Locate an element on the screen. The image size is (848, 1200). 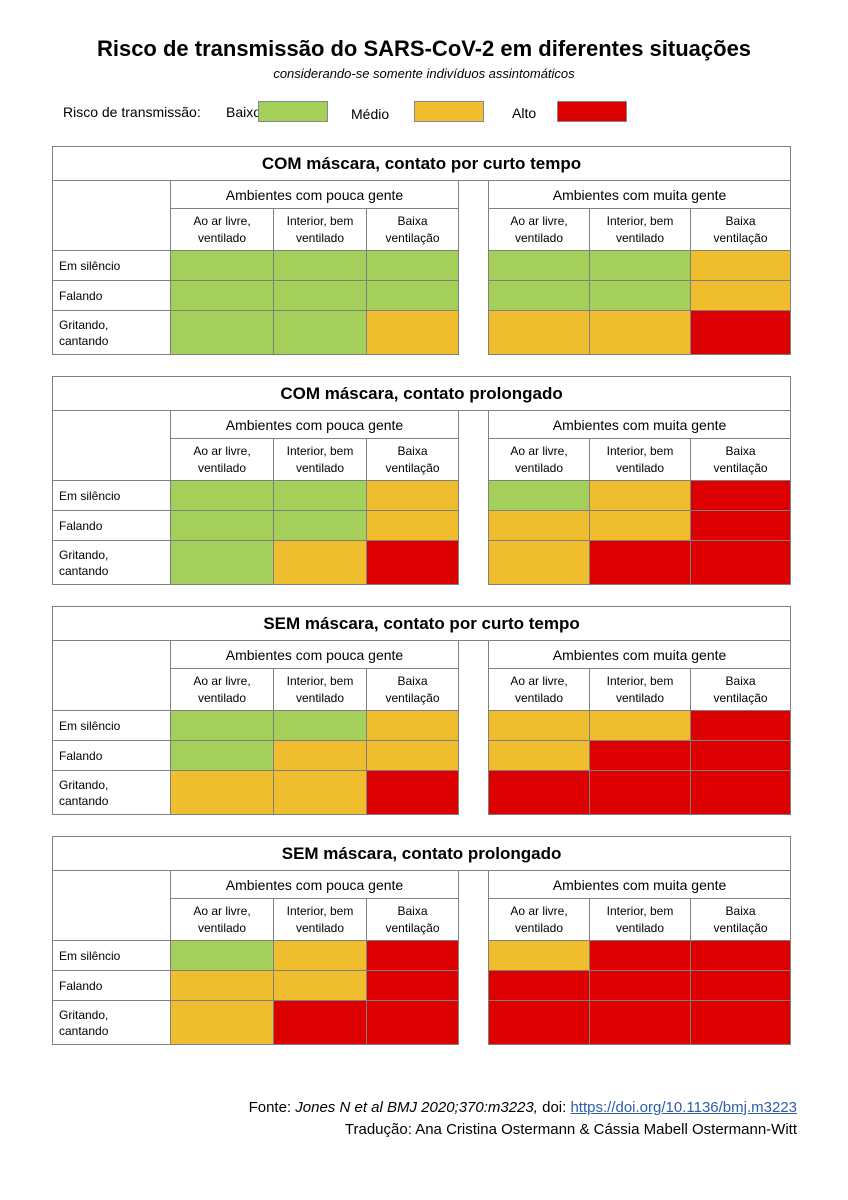
group-label-many-people: Ambientes com muita gente is located at coordinates (639, 424).